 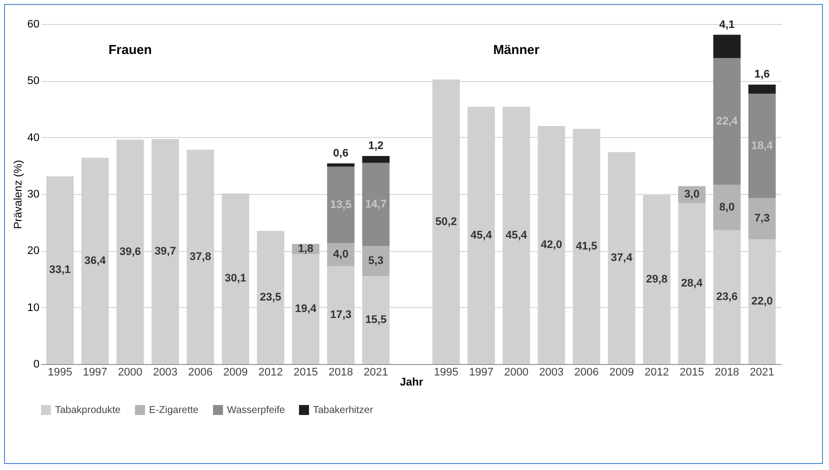 What do you see at coordinates (727, 297) in the screenshot?
I see `data-label: 23,6` at bounding box center [727, 297].